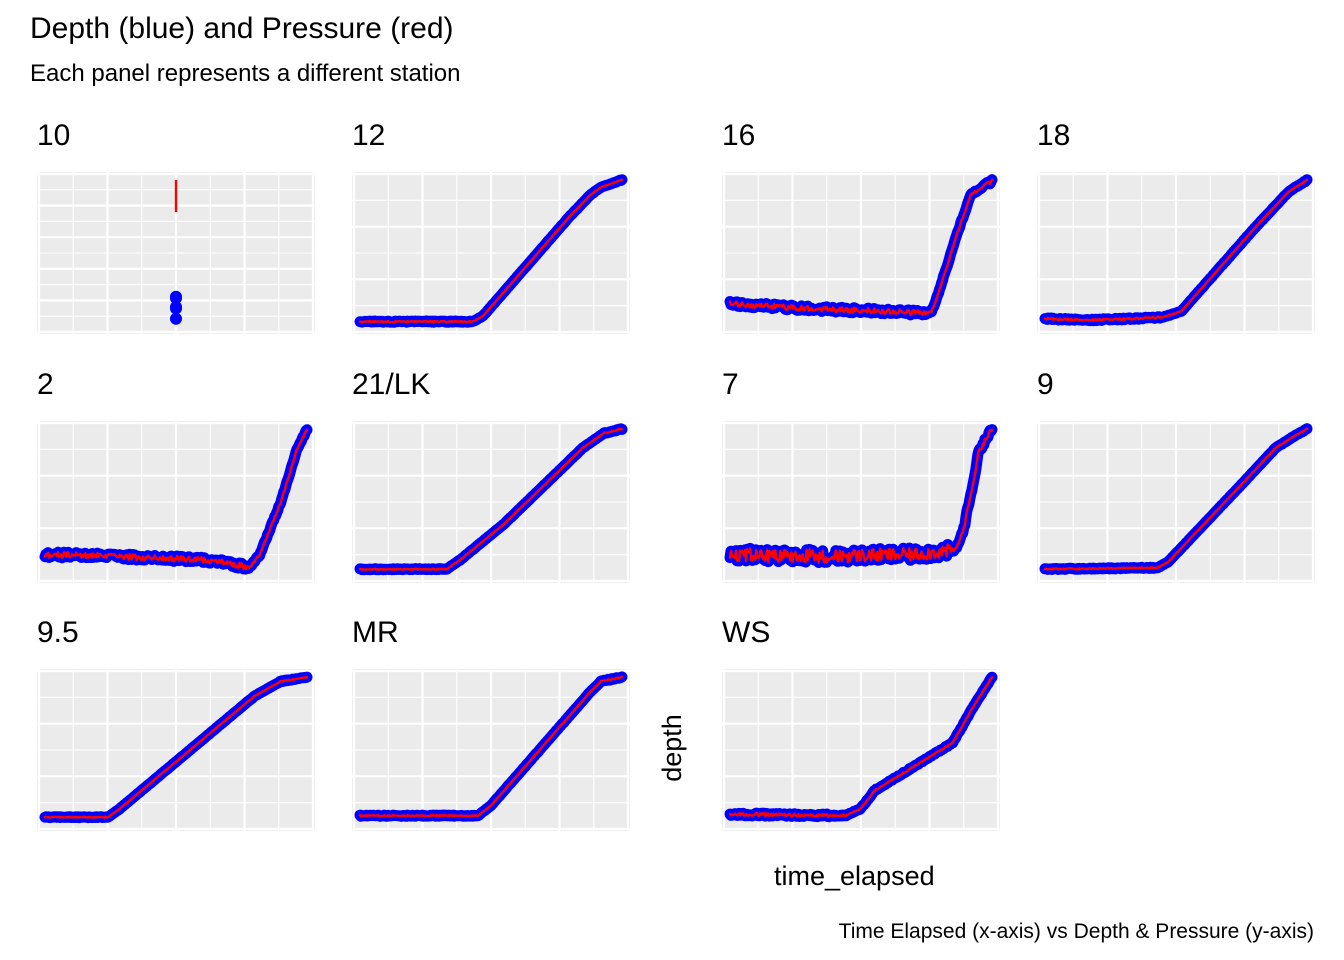 The width and height of the screenshot is (1344, 960). Describe the element at coordinates (45, 384) in the screenshot. I see `facet-strip-label: 2` at that location.